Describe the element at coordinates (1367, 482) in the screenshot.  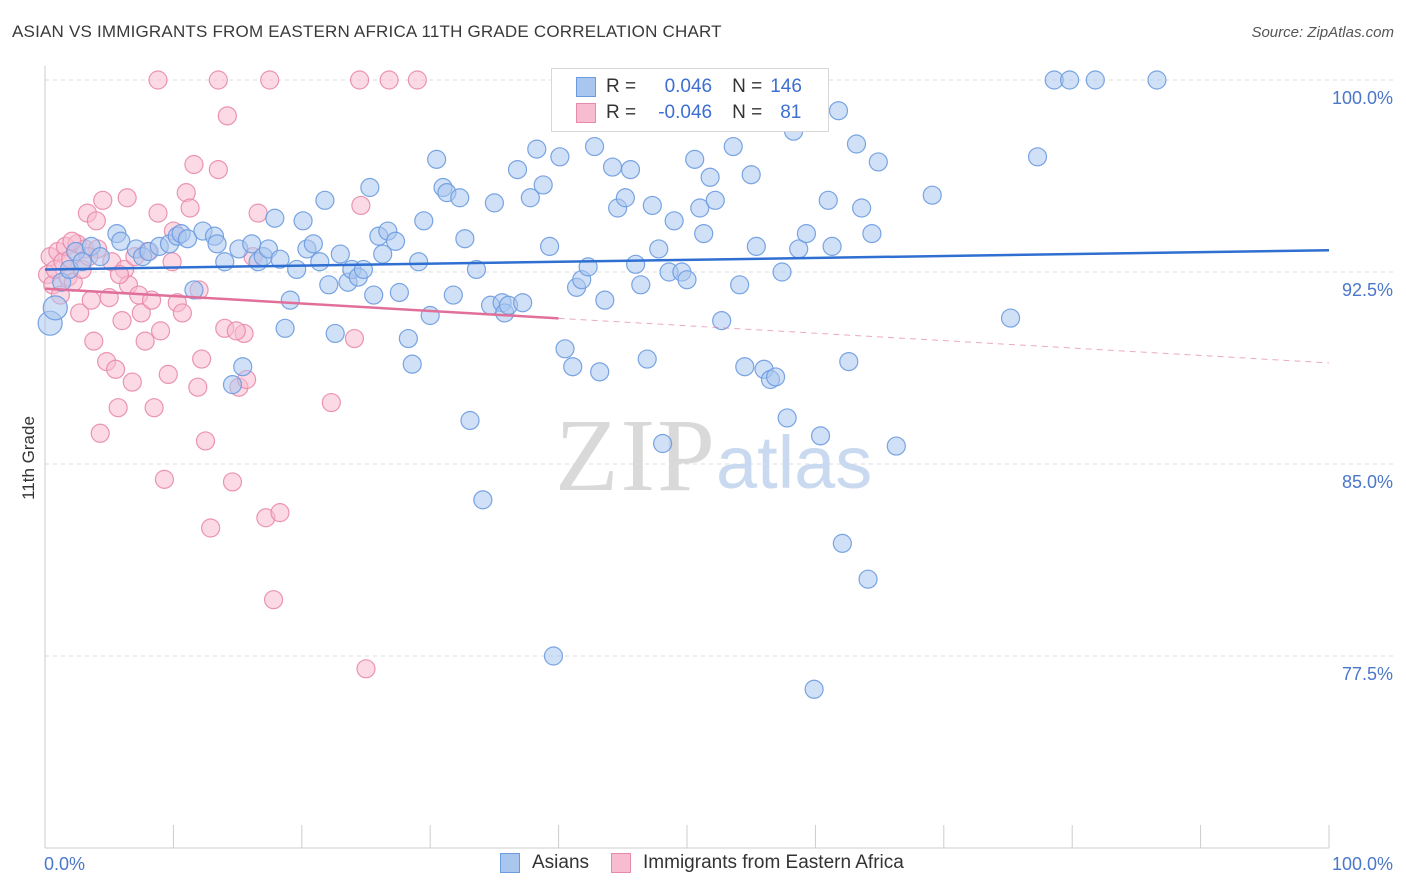
I see `y-tick-label: 85.0%` at that location.